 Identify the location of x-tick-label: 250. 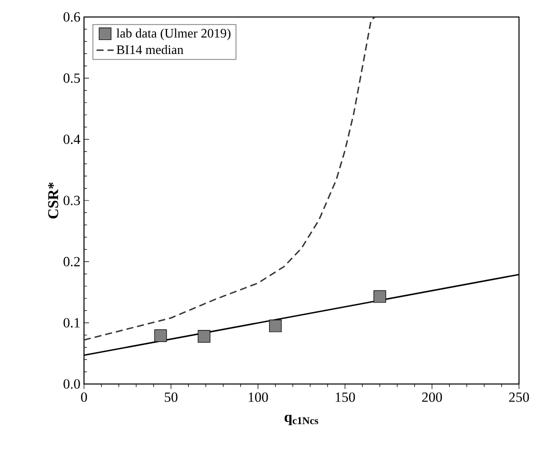
(519, 397).